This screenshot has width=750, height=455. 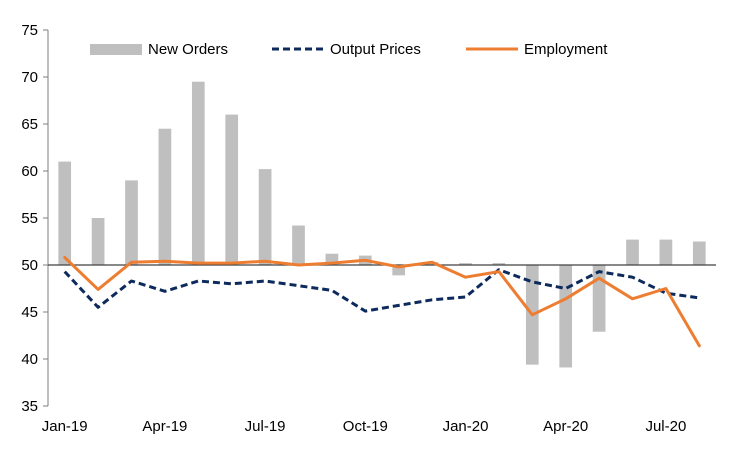 I want to click on y-tick-label: 35, so click(x=29, y=406).